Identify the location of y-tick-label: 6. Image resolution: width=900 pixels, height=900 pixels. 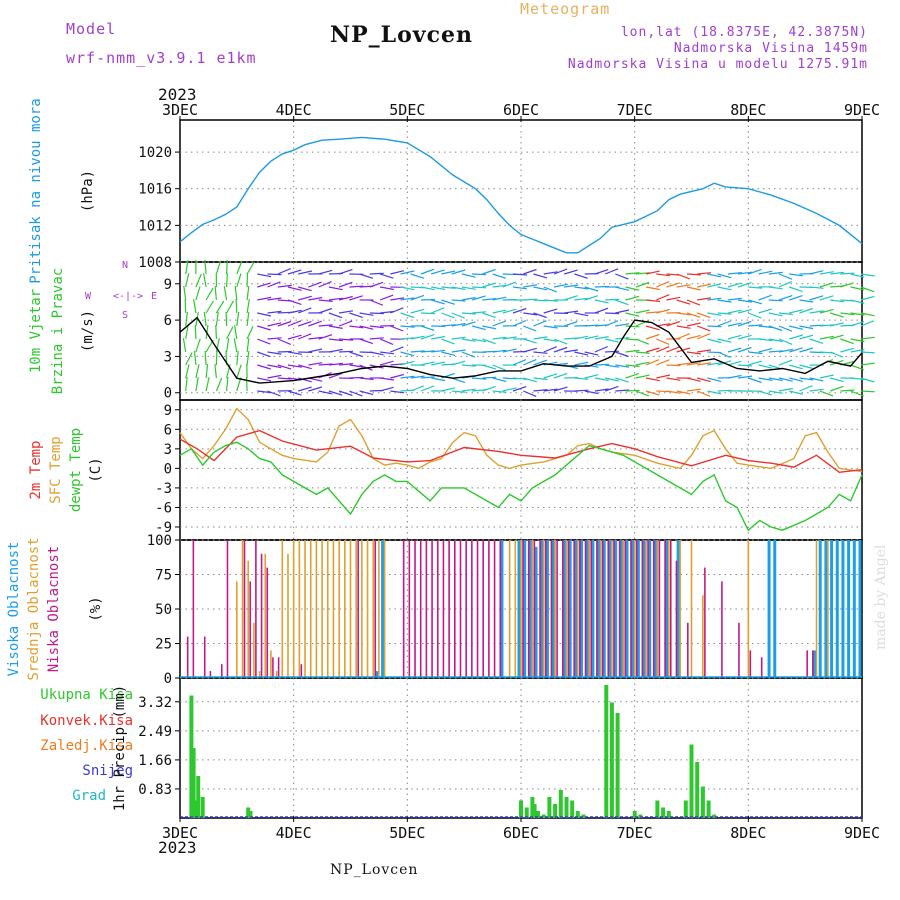
(168, 321).